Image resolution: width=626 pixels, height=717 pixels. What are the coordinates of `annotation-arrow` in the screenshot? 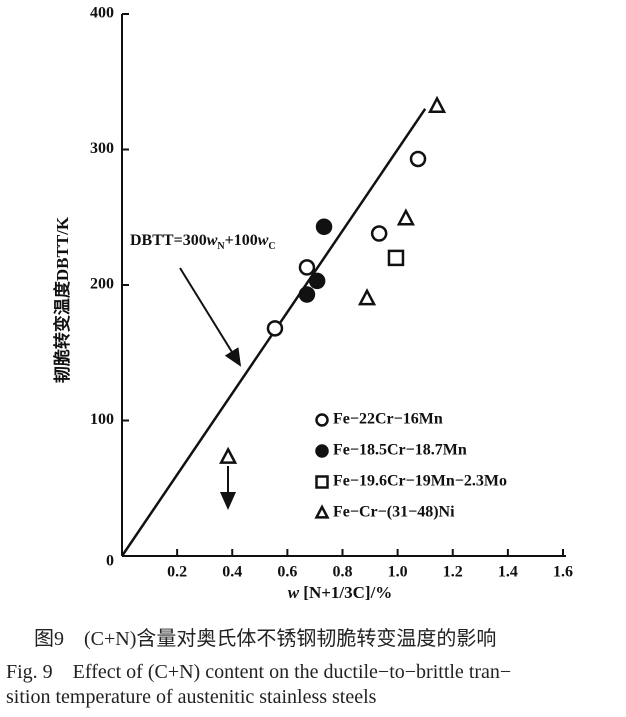 It's located at (210, 317).